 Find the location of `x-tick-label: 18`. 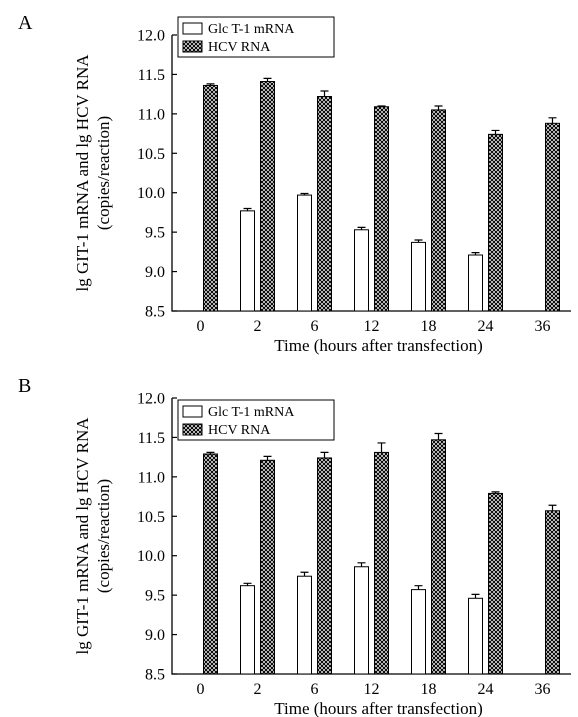

x-tick-label: 18 is located at coordinates (429, 326).